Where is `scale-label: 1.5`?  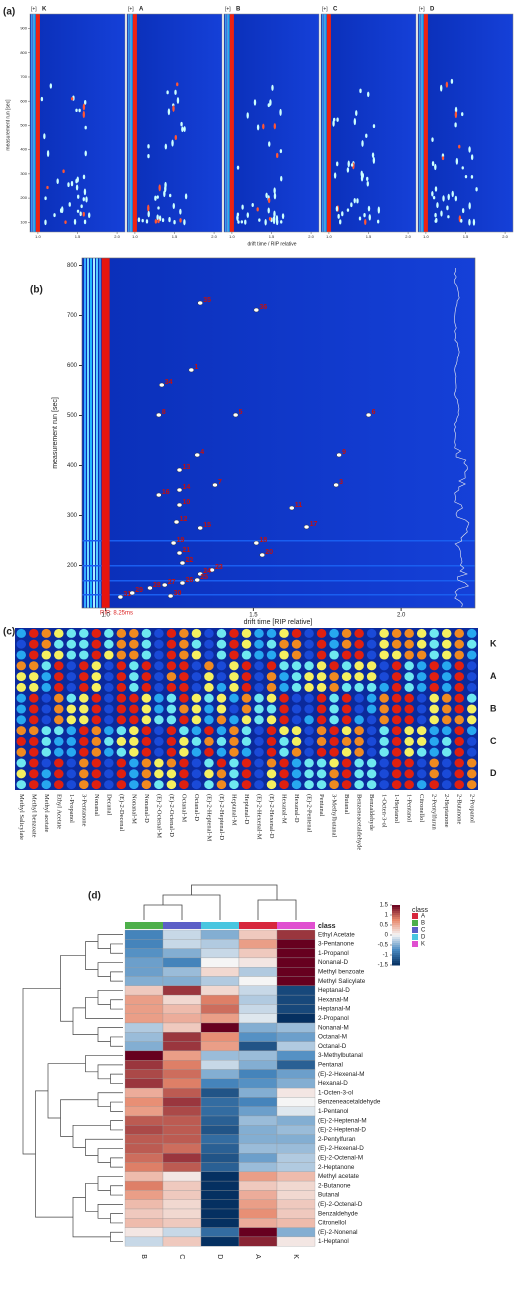
scale-label: 1.5 is located at coordinates (384, 906).